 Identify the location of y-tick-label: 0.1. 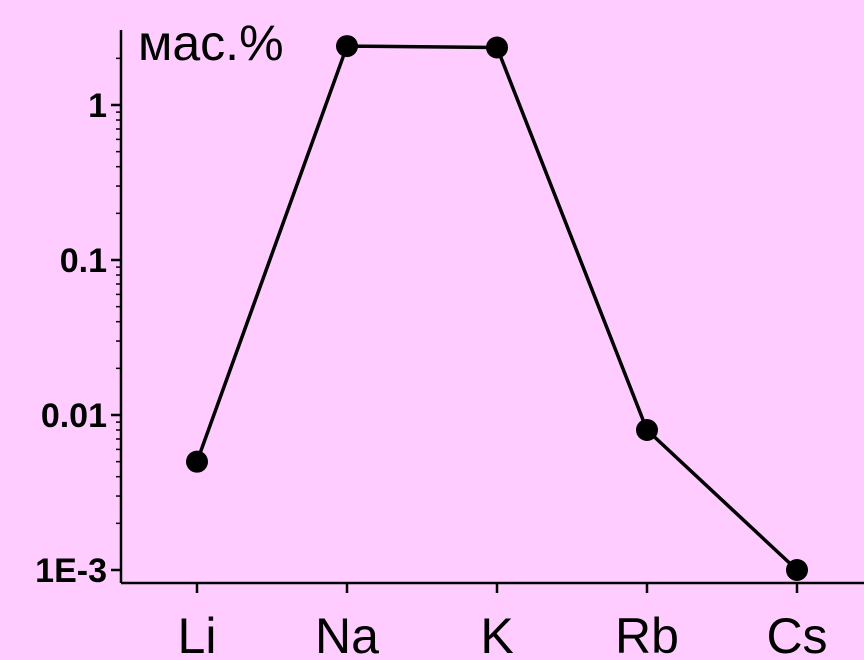
(83, 261).